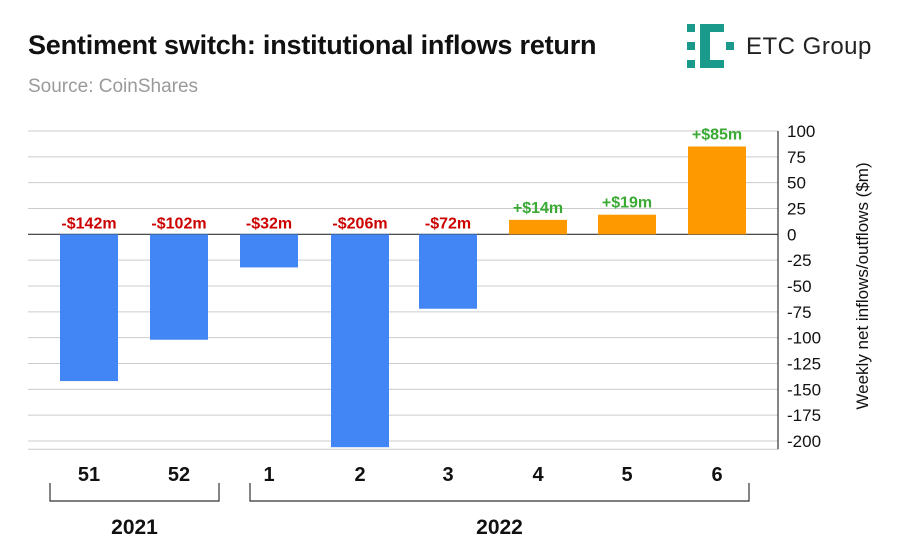  I want to click on x-tick-label: 2, so click(359, 475).